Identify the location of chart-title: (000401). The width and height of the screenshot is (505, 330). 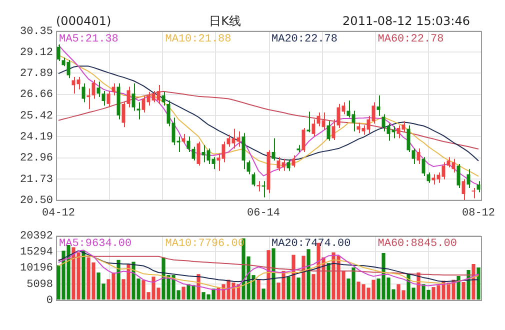
(84, 21).